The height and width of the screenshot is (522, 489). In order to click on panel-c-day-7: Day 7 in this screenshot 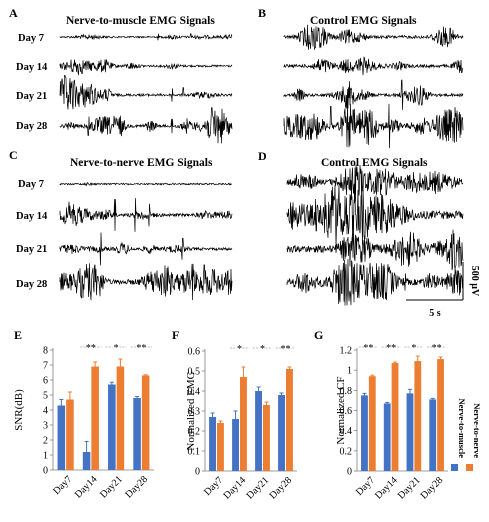, I will do `click(31, 184)`.